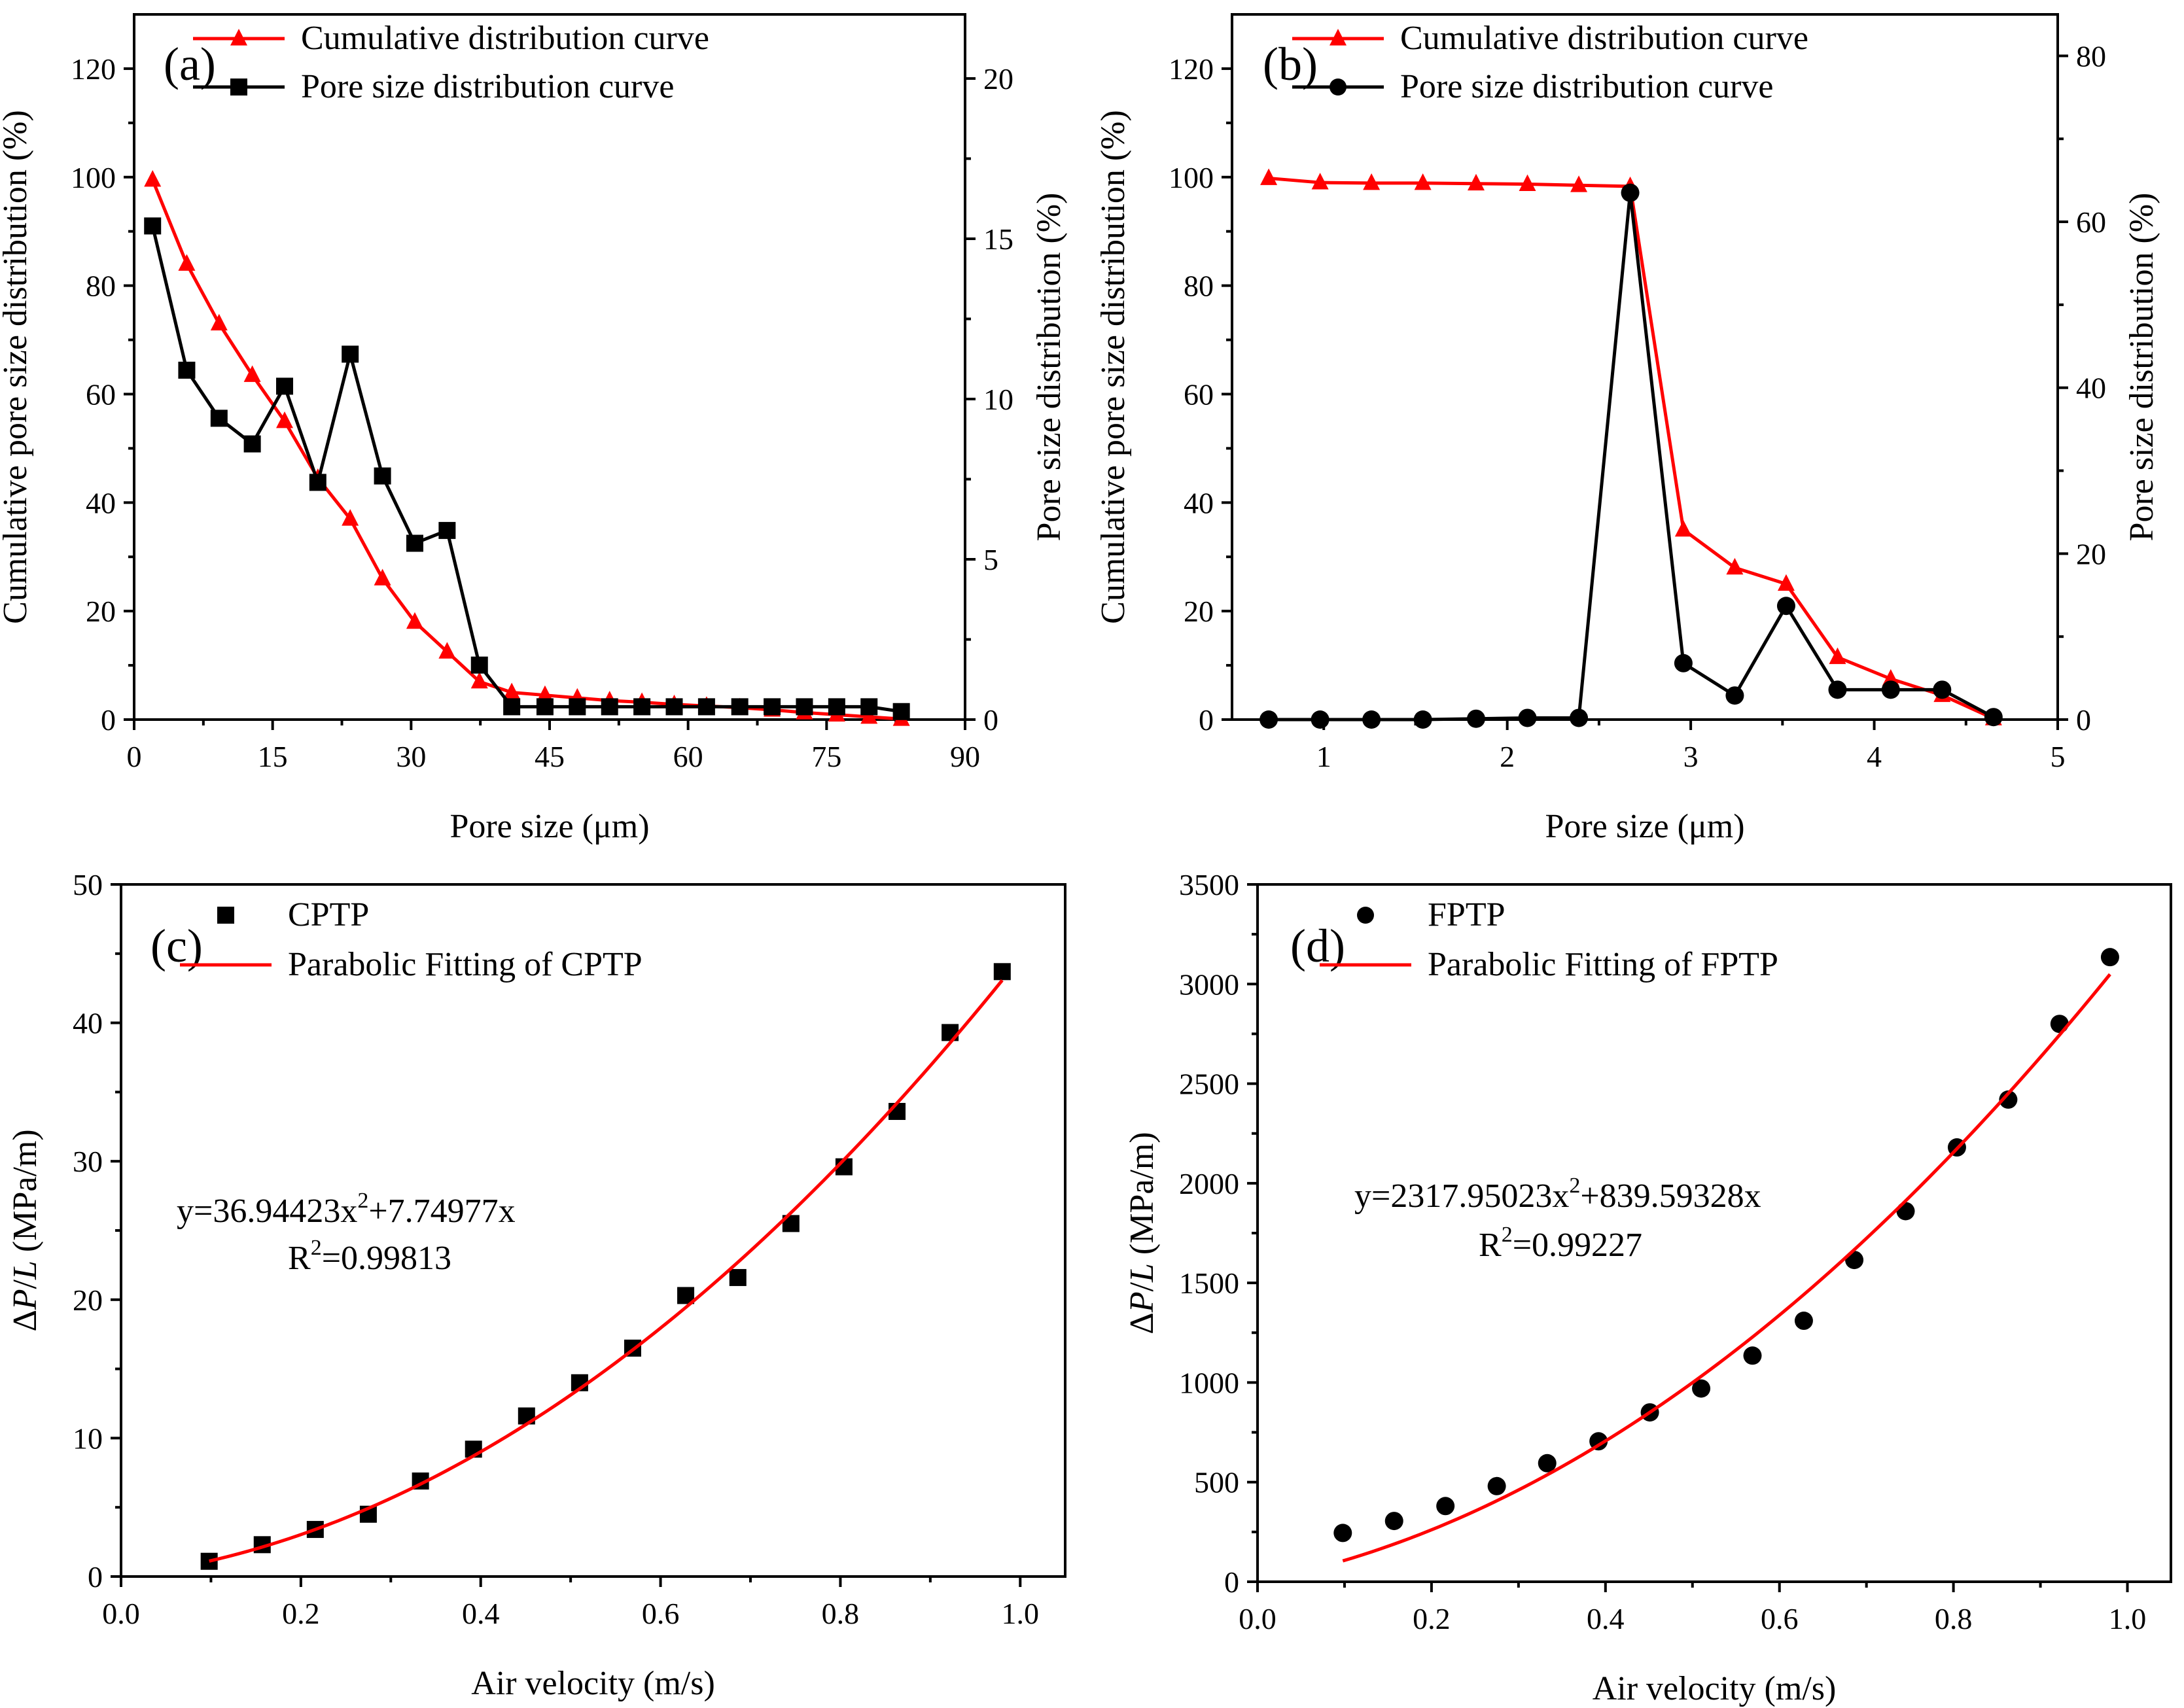 This screenshot has width=2184, height=1708. I want to click on legend-label: Pore size distribution curve, so click(487, 87).